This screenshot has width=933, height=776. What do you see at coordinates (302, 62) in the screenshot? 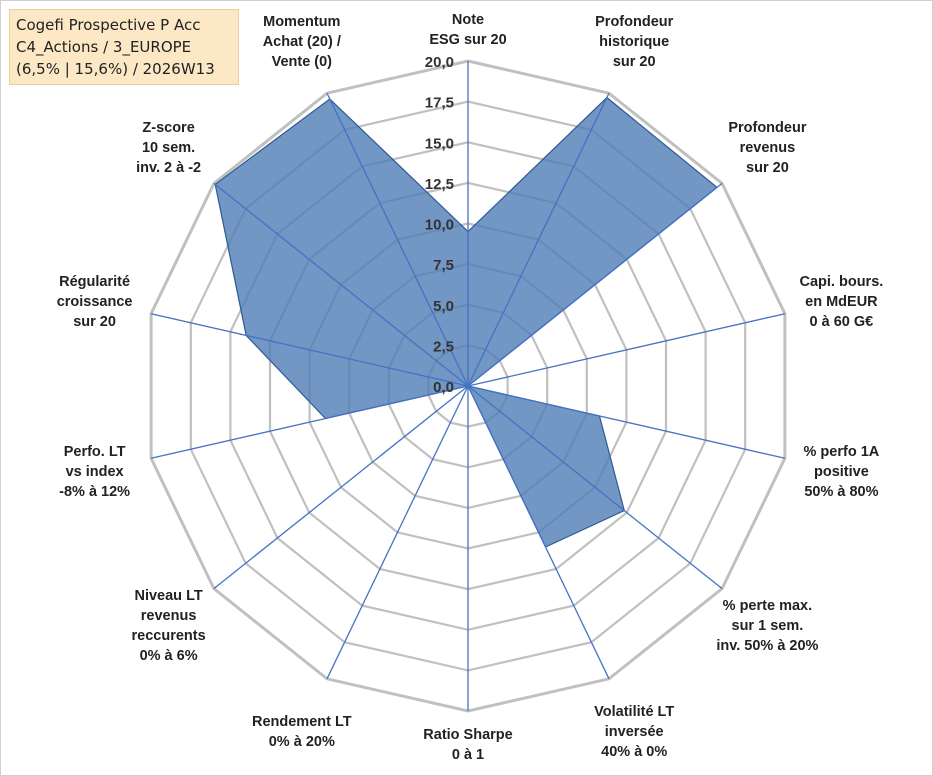
I see `axis-label-13-line-2: Vente (0)` at bounding box center [302, 62].